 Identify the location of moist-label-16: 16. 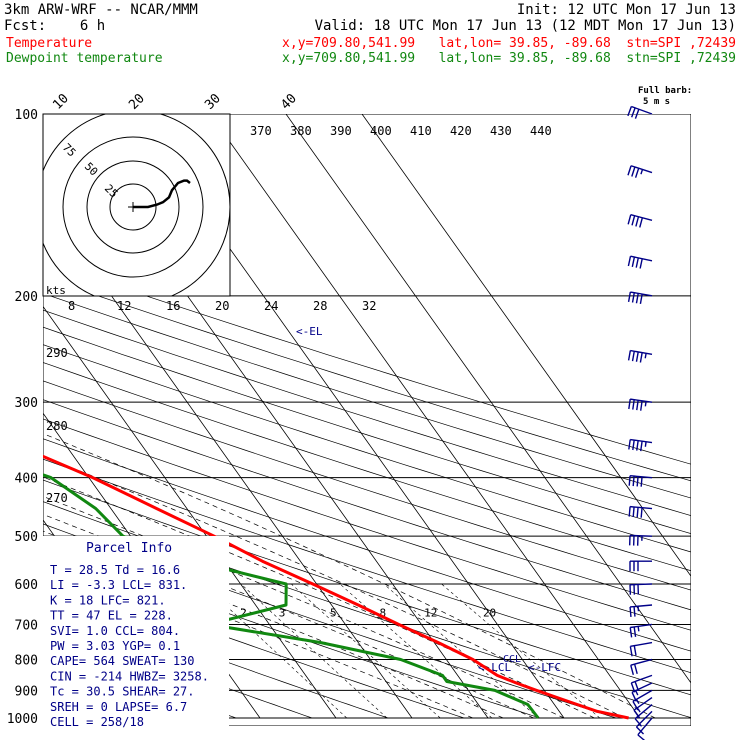
(173, 306).